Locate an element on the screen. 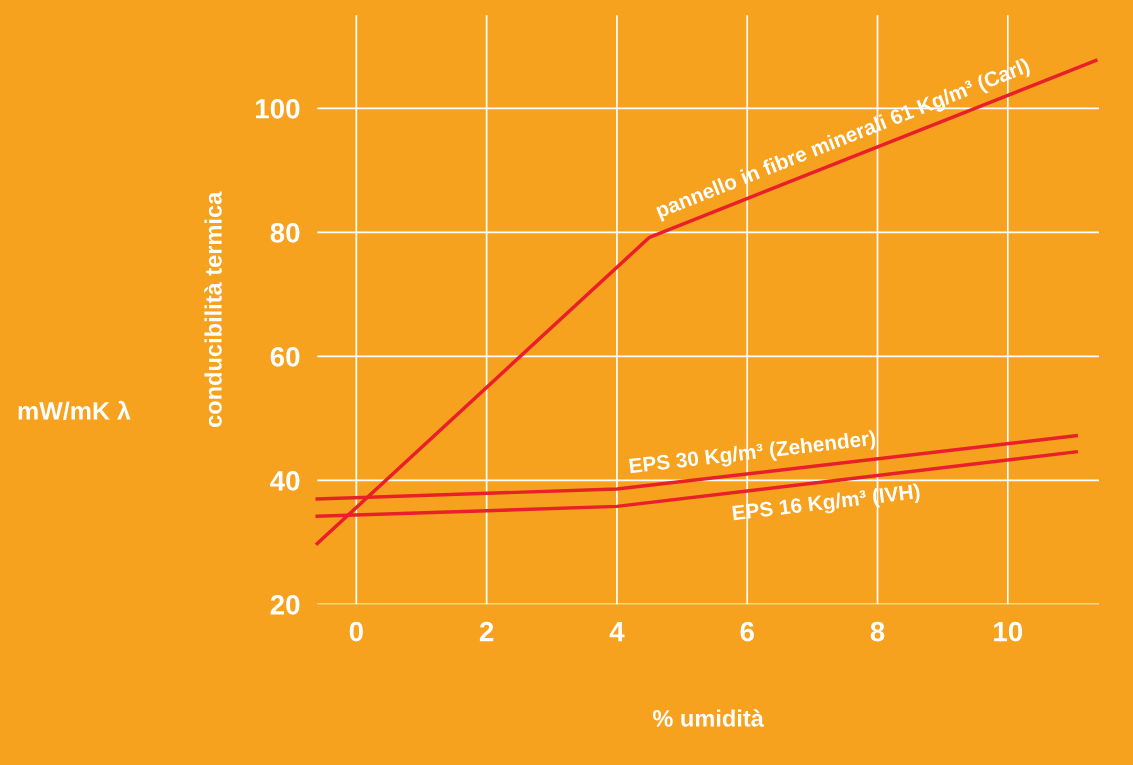 This screenshot has width=1133, height=765. x-axis-title: % umidità is located at coordinates (708, 718).